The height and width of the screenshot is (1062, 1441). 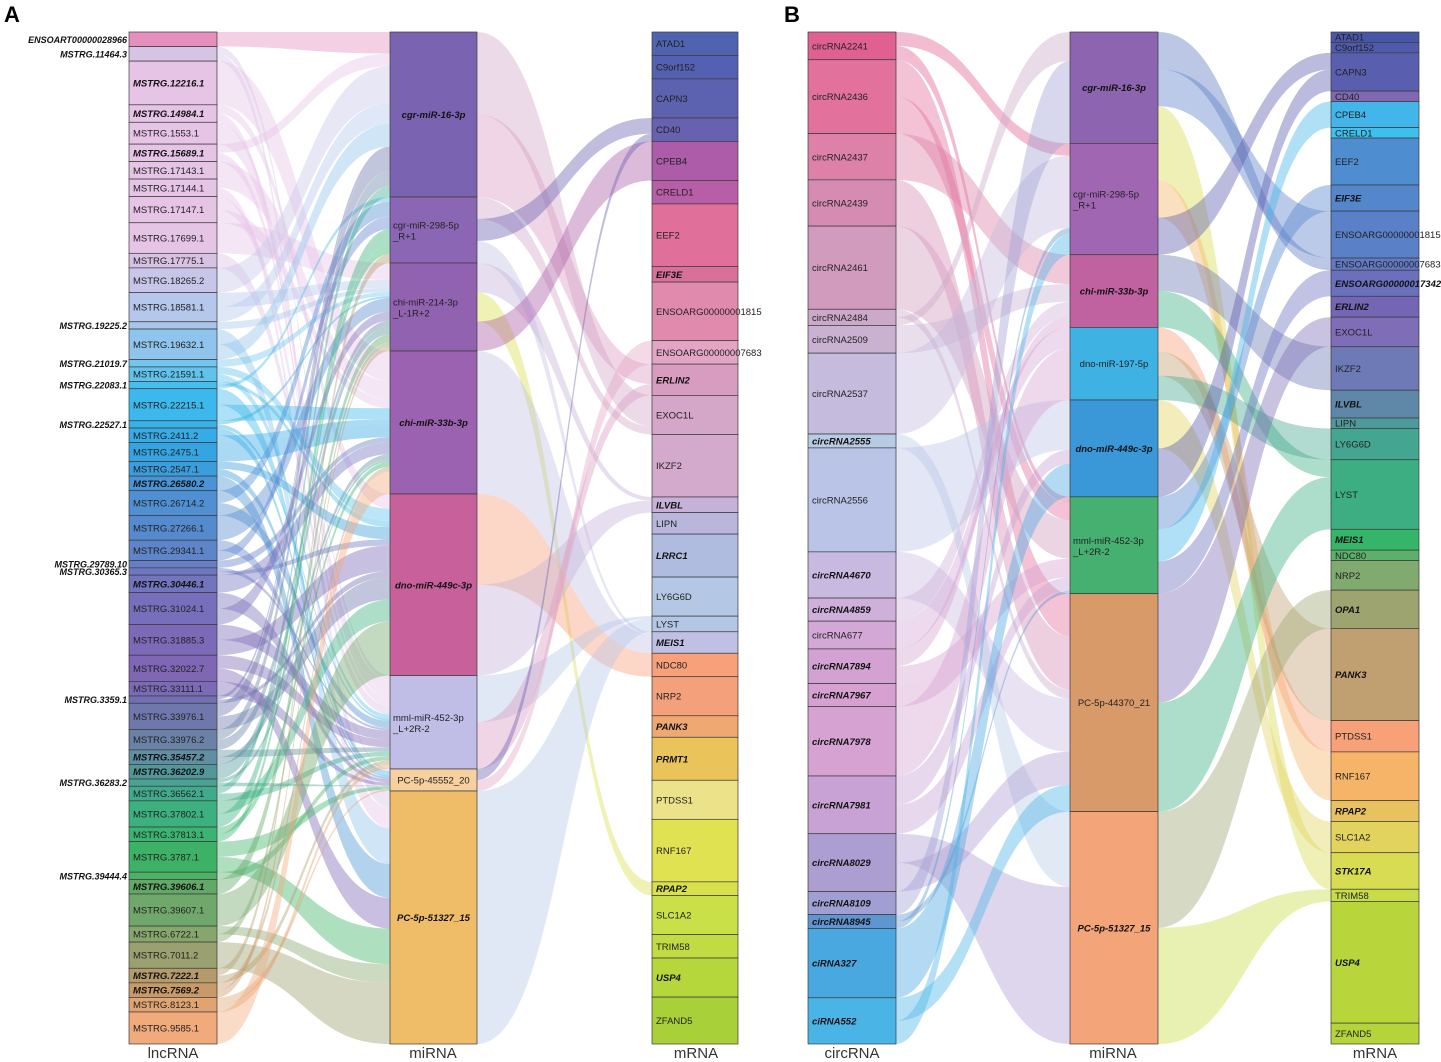 What do you see at coordinates (1385, 234) in the screenshot?
I see `sankey-node-ensoarg00000001815: ENSOARG00000001815` at bounding box center [1385, 234].